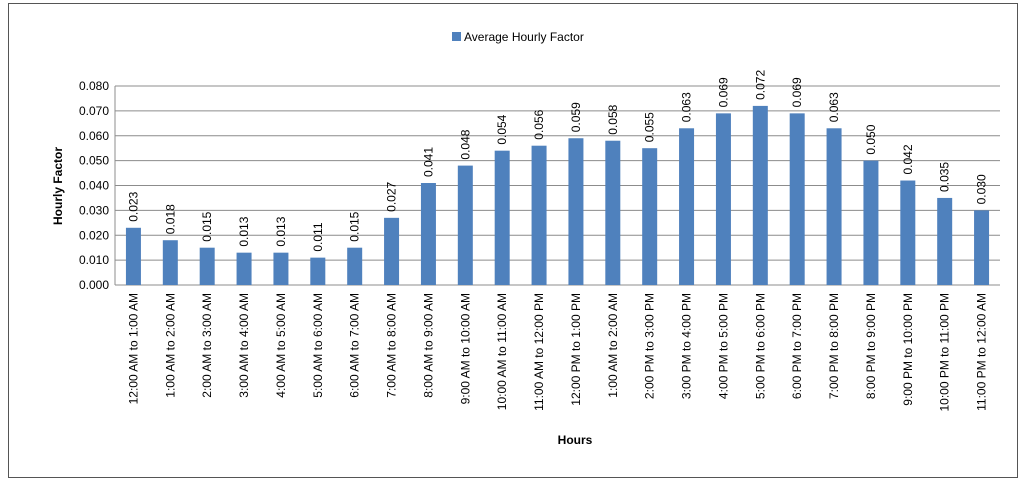 The height and width of the screenshot is (483, 1025). I want to click on x-tick-label: 5:00 AM to 6:00 AM, so click(318, 345).